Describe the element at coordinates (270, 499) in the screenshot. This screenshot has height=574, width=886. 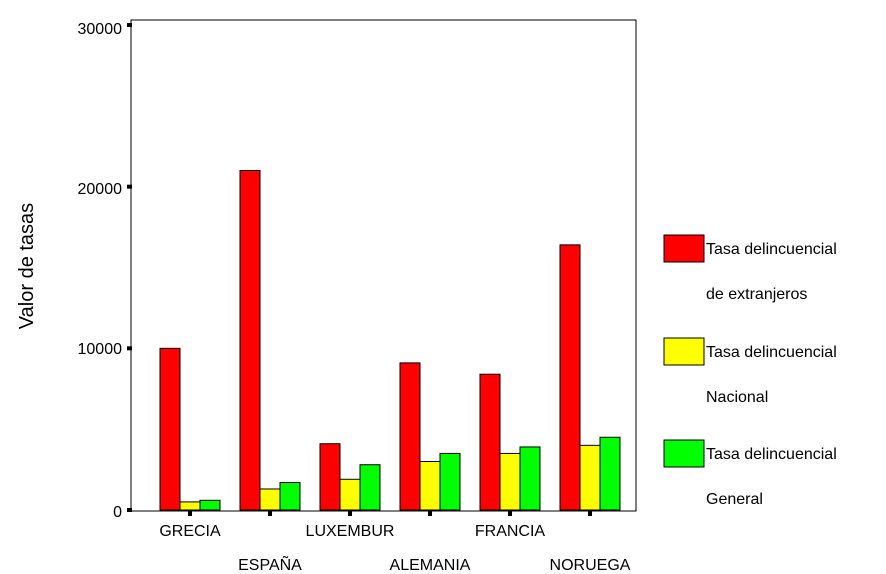
I see `bar-españa-series-2` at that location.